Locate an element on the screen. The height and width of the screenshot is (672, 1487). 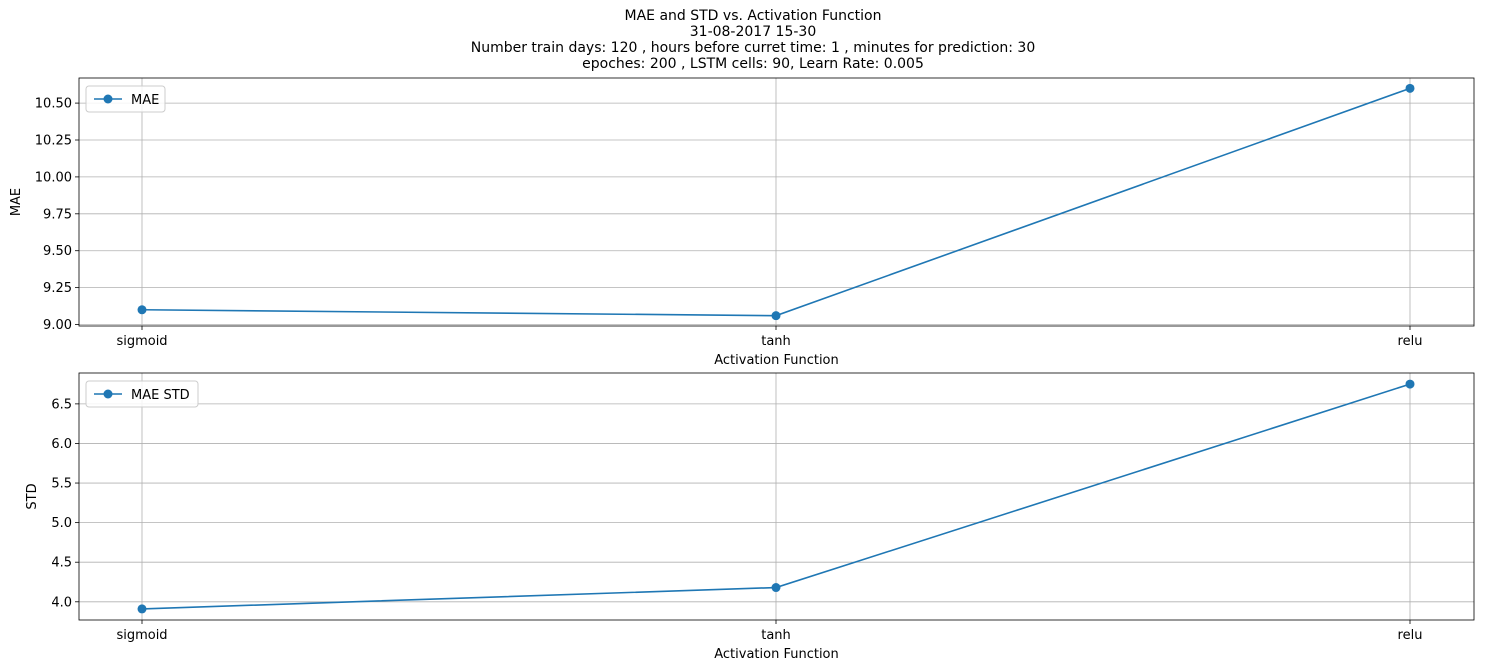
legend-label: MAE is located at coordinates (145, 100).